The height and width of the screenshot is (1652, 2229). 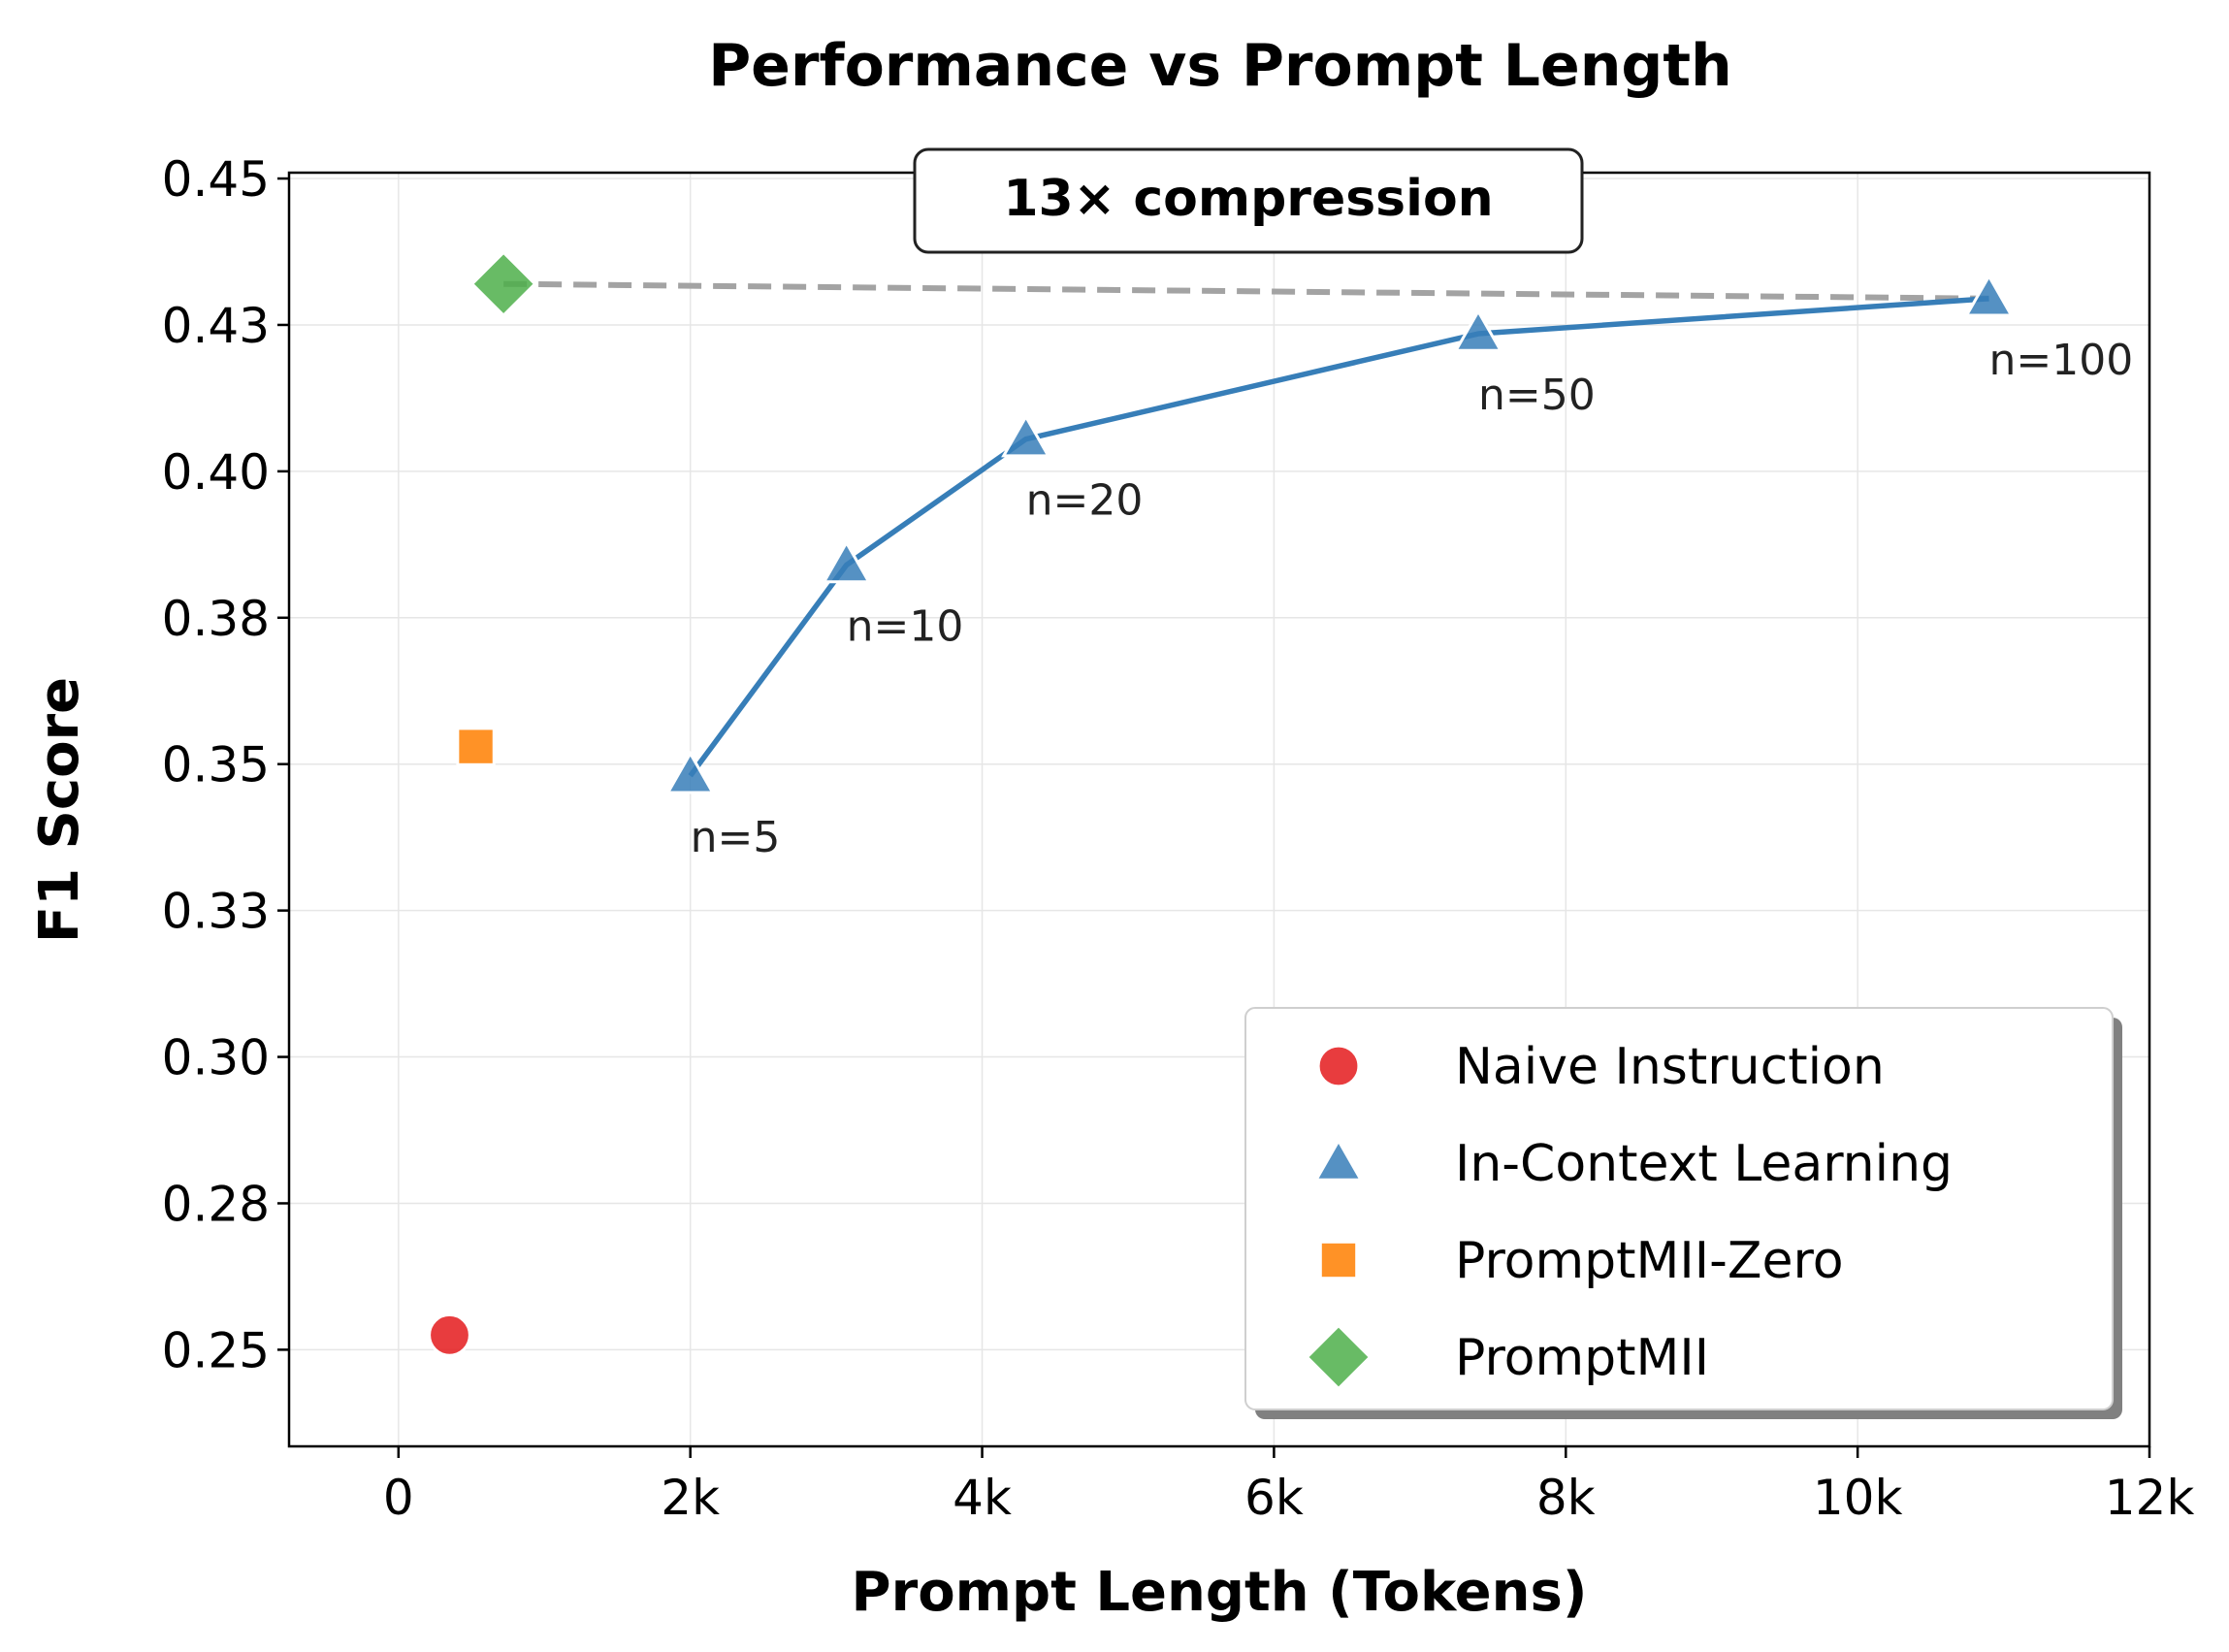 I want to click on x-tick-label: 2k, so click(x=690, y=1498).